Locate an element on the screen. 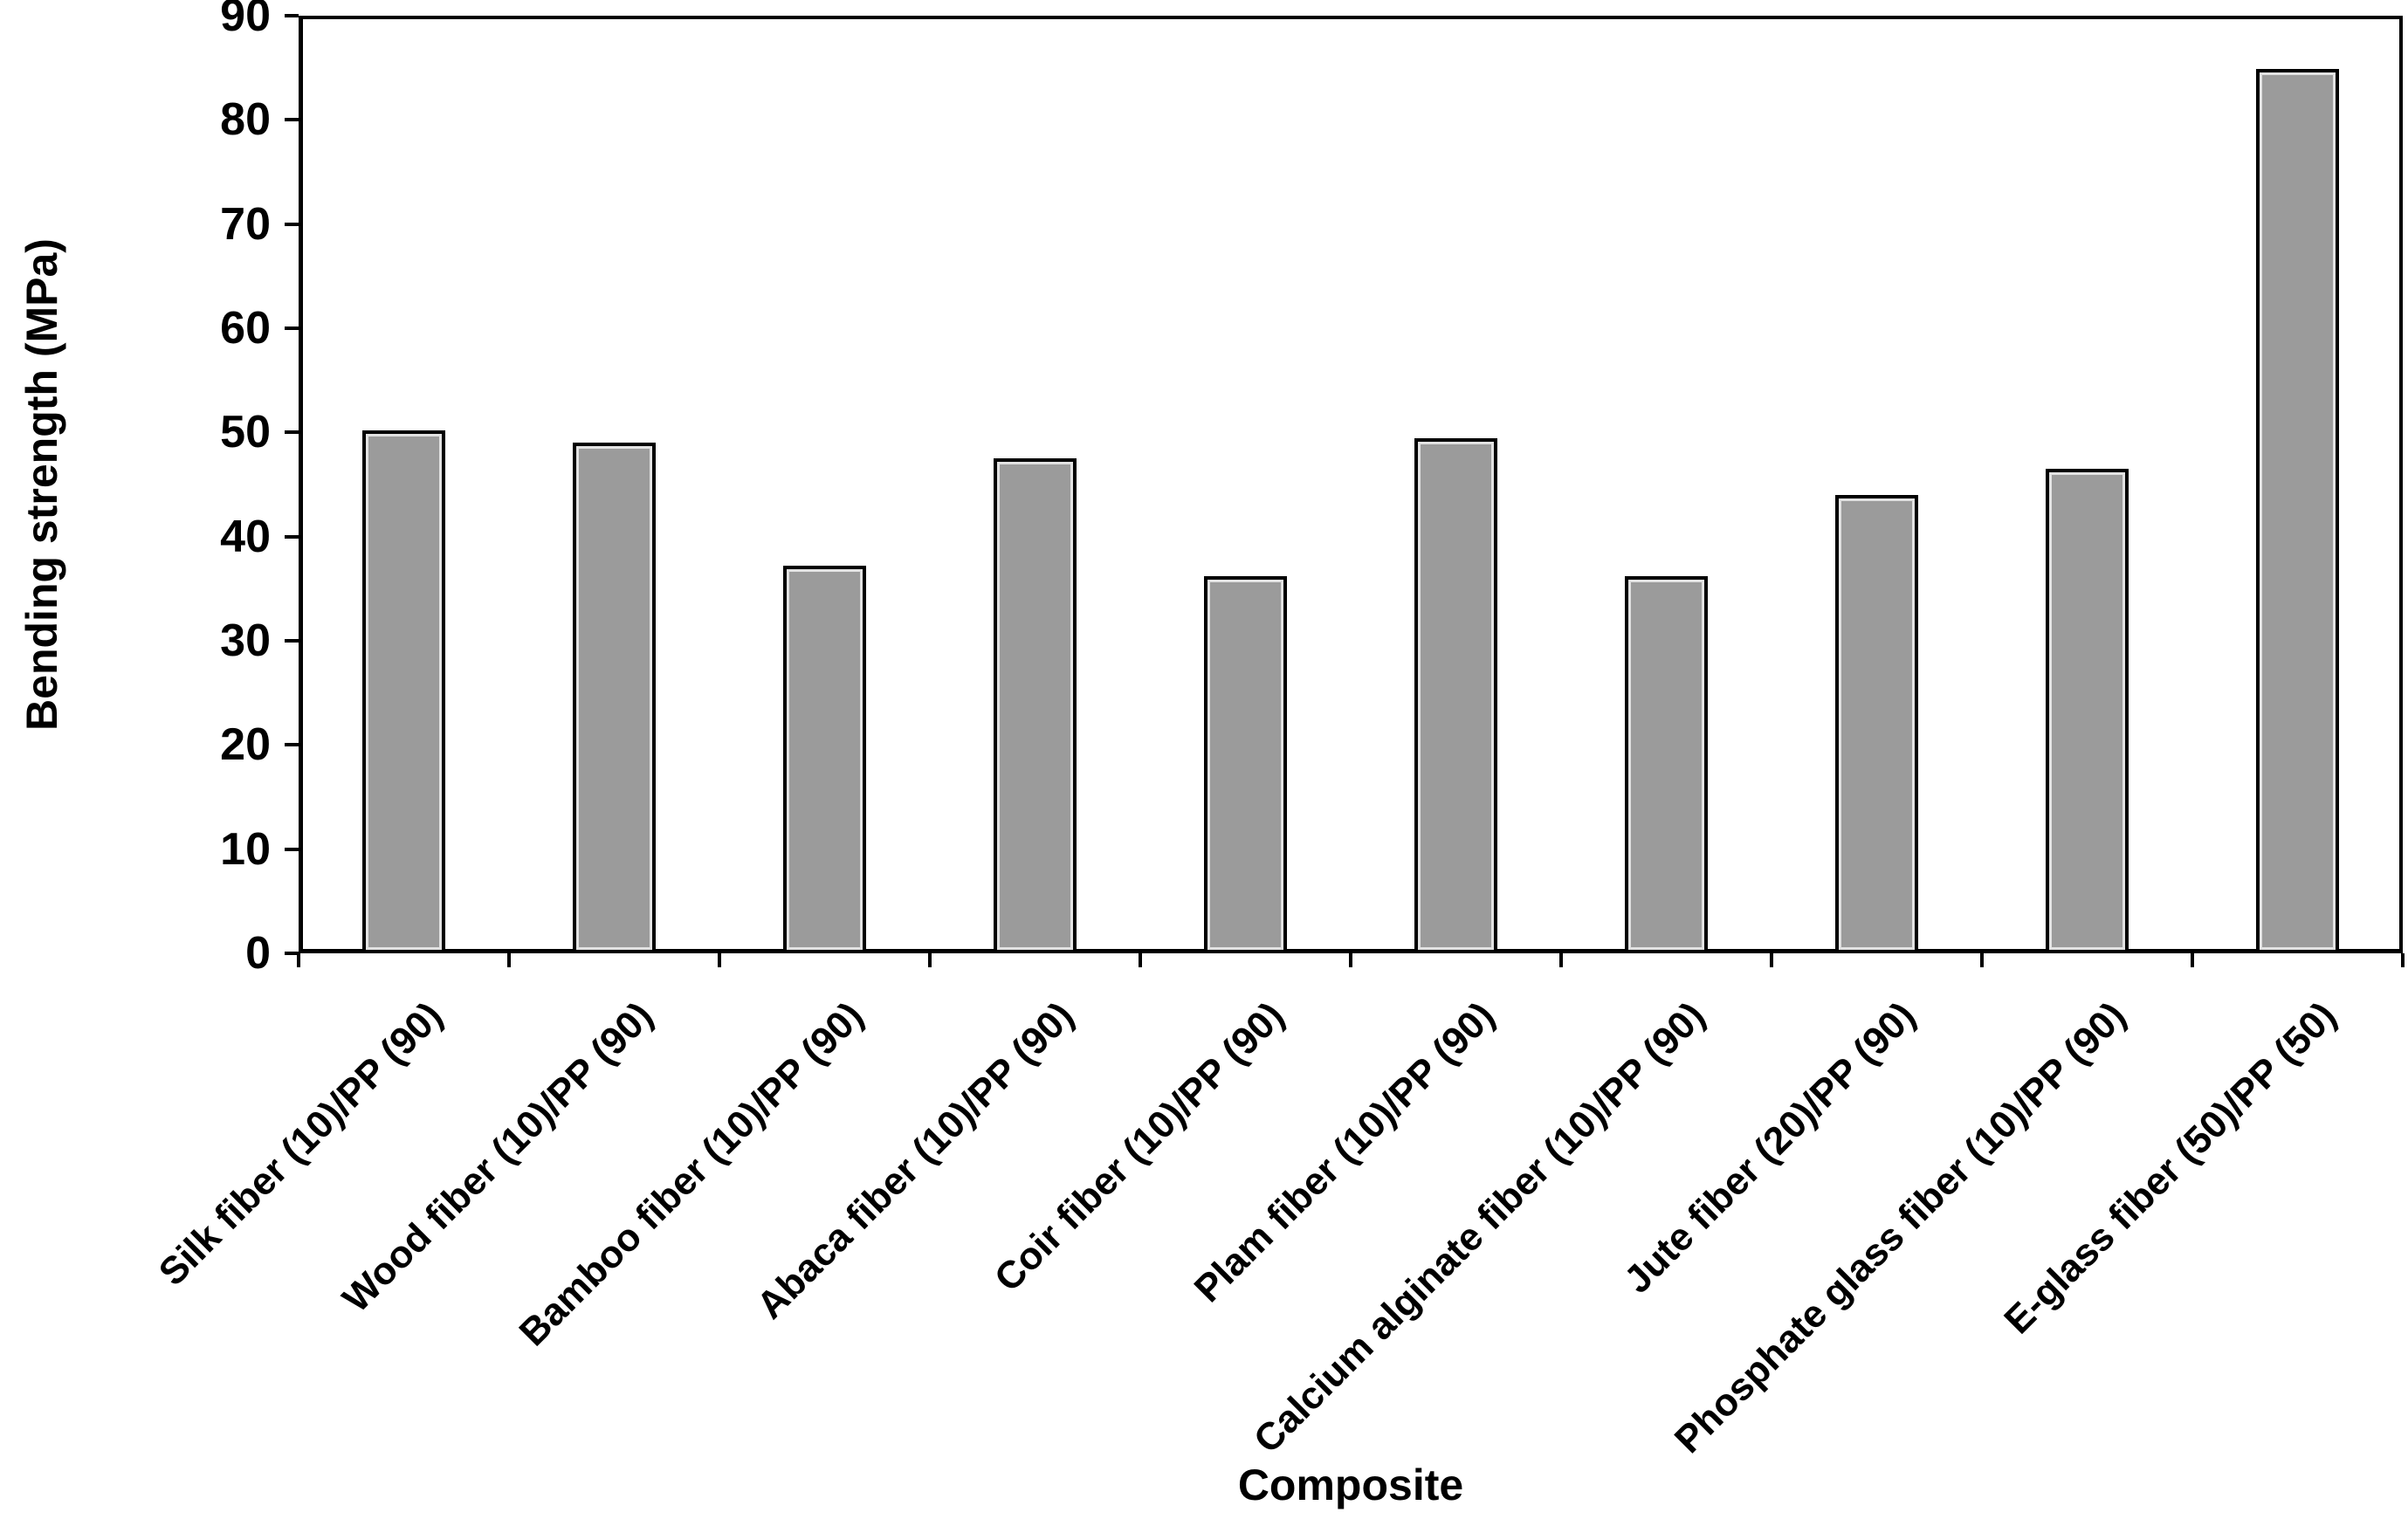 This screenshot has width=2408, height=1526. y-axis-title: Bending strength (MPa) is located at coordinates (41, 484).